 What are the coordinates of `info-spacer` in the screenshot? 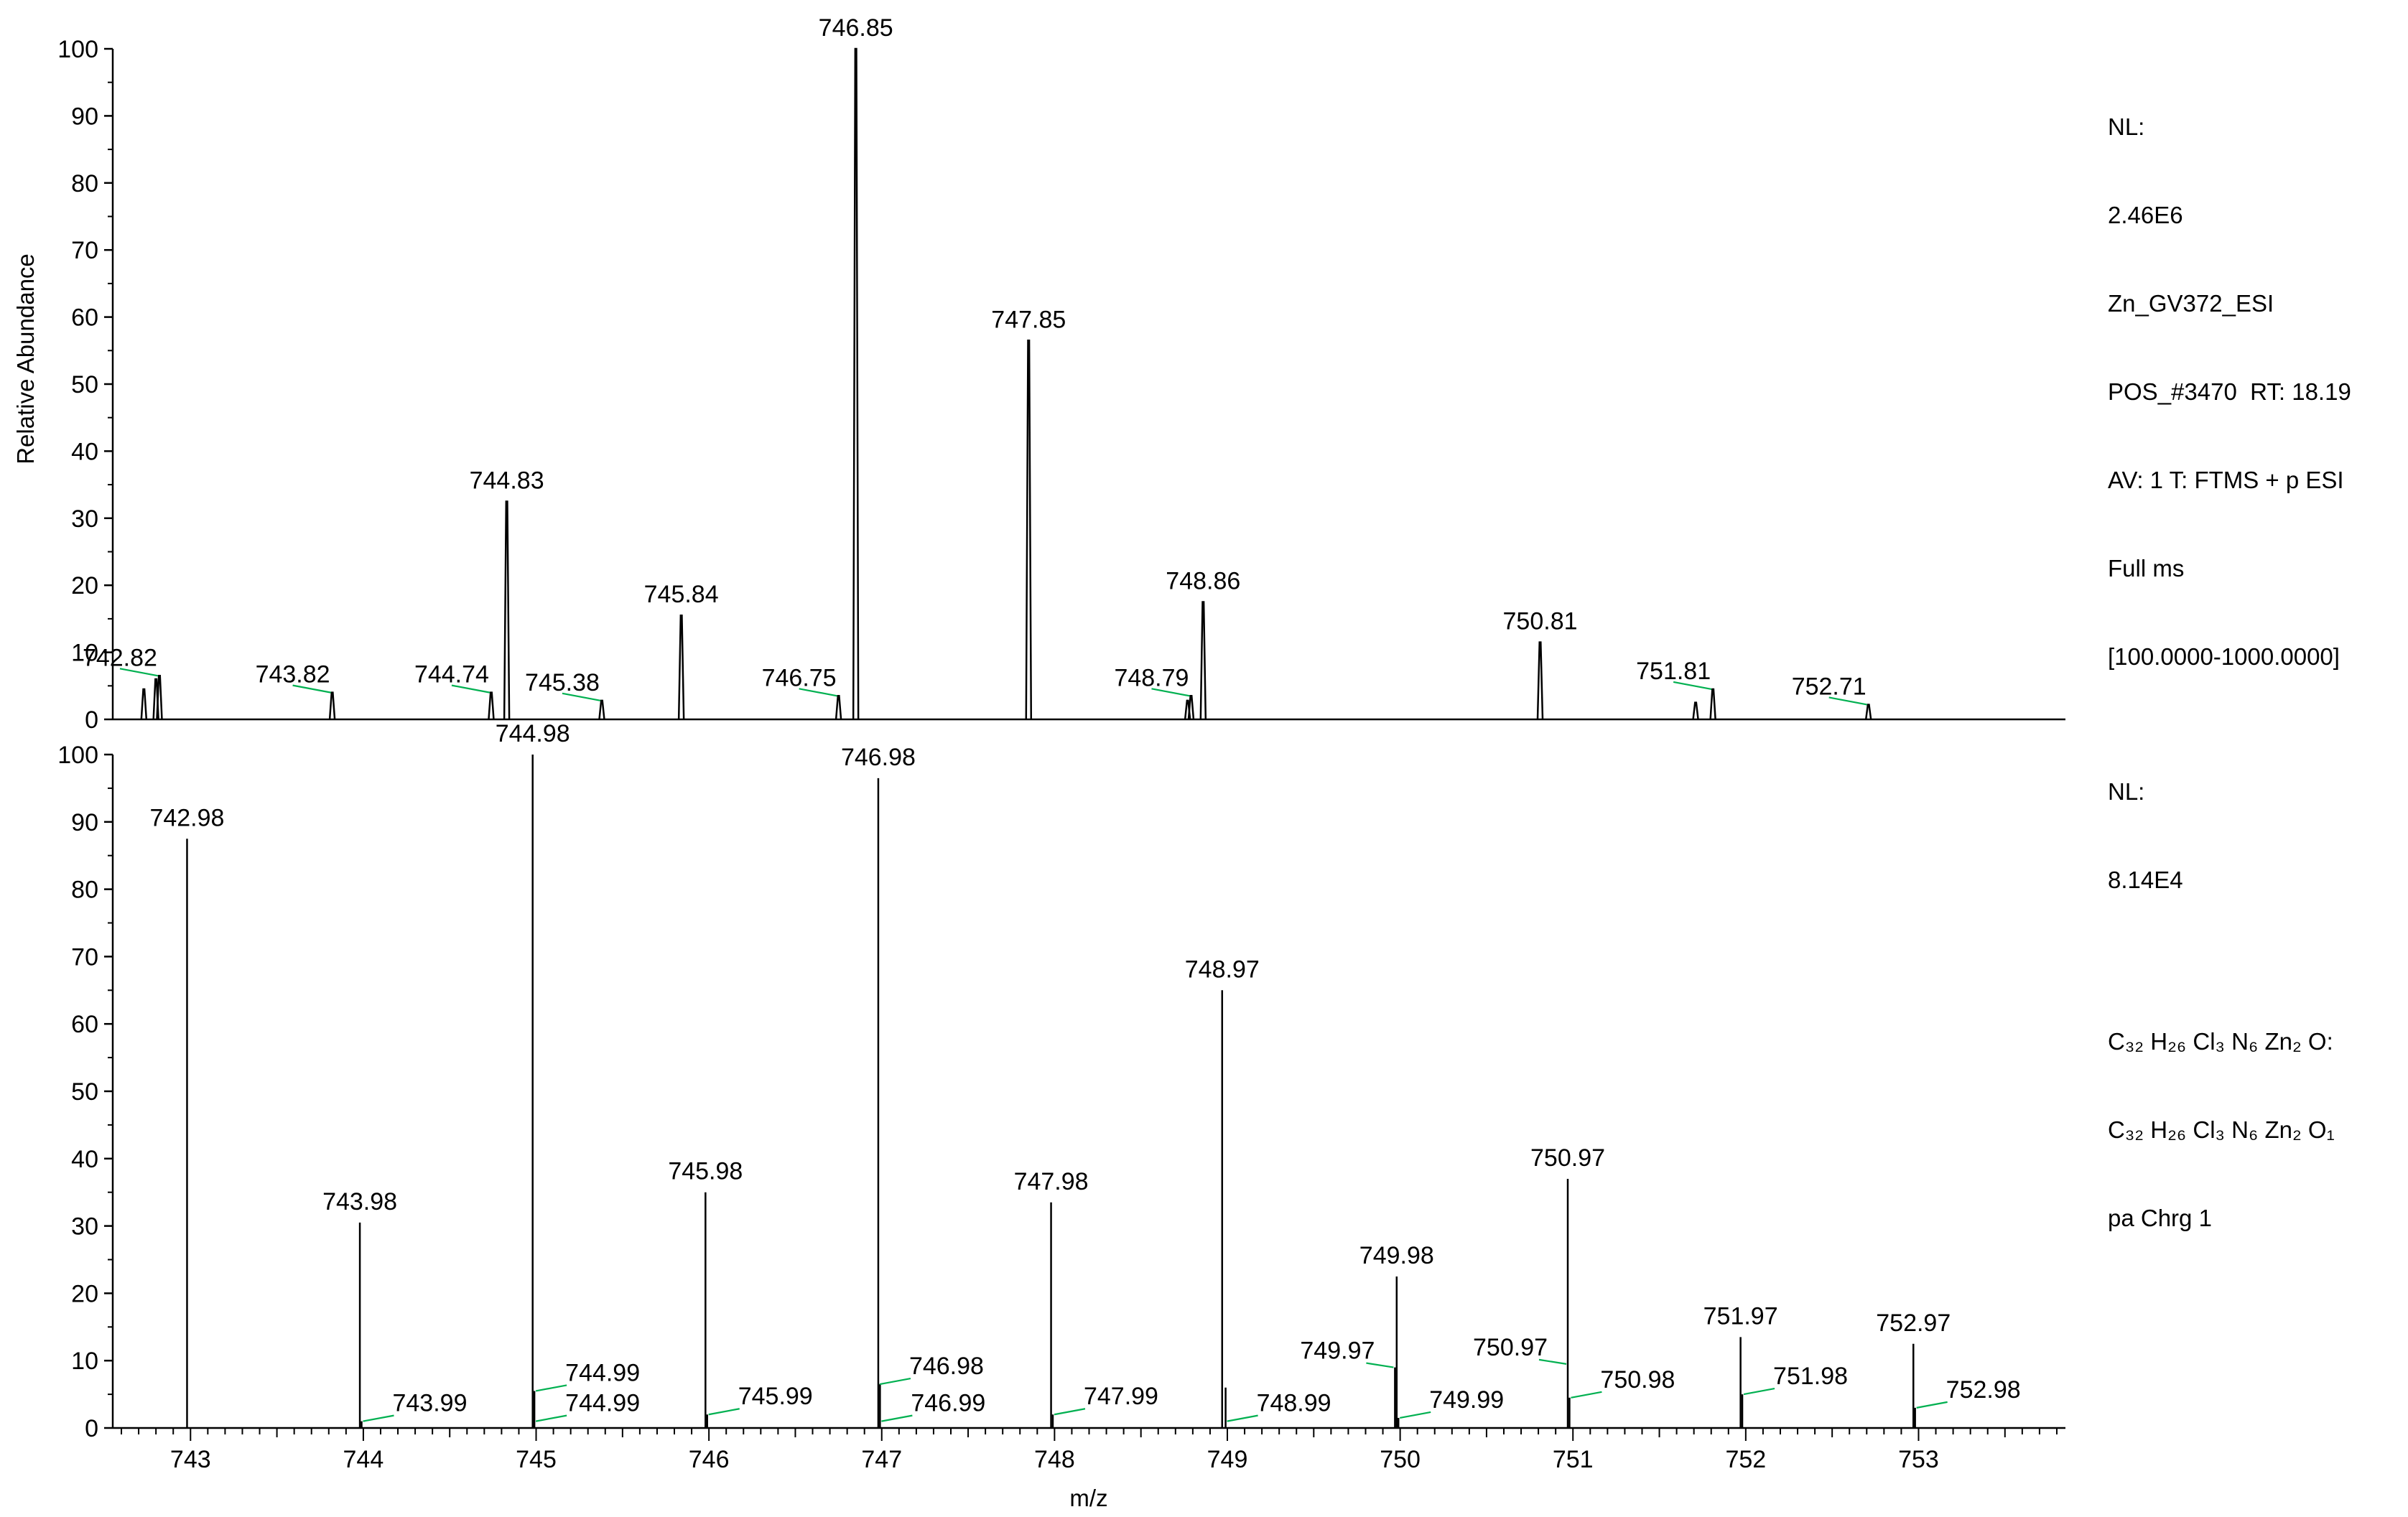 It's located at (2221, 961).